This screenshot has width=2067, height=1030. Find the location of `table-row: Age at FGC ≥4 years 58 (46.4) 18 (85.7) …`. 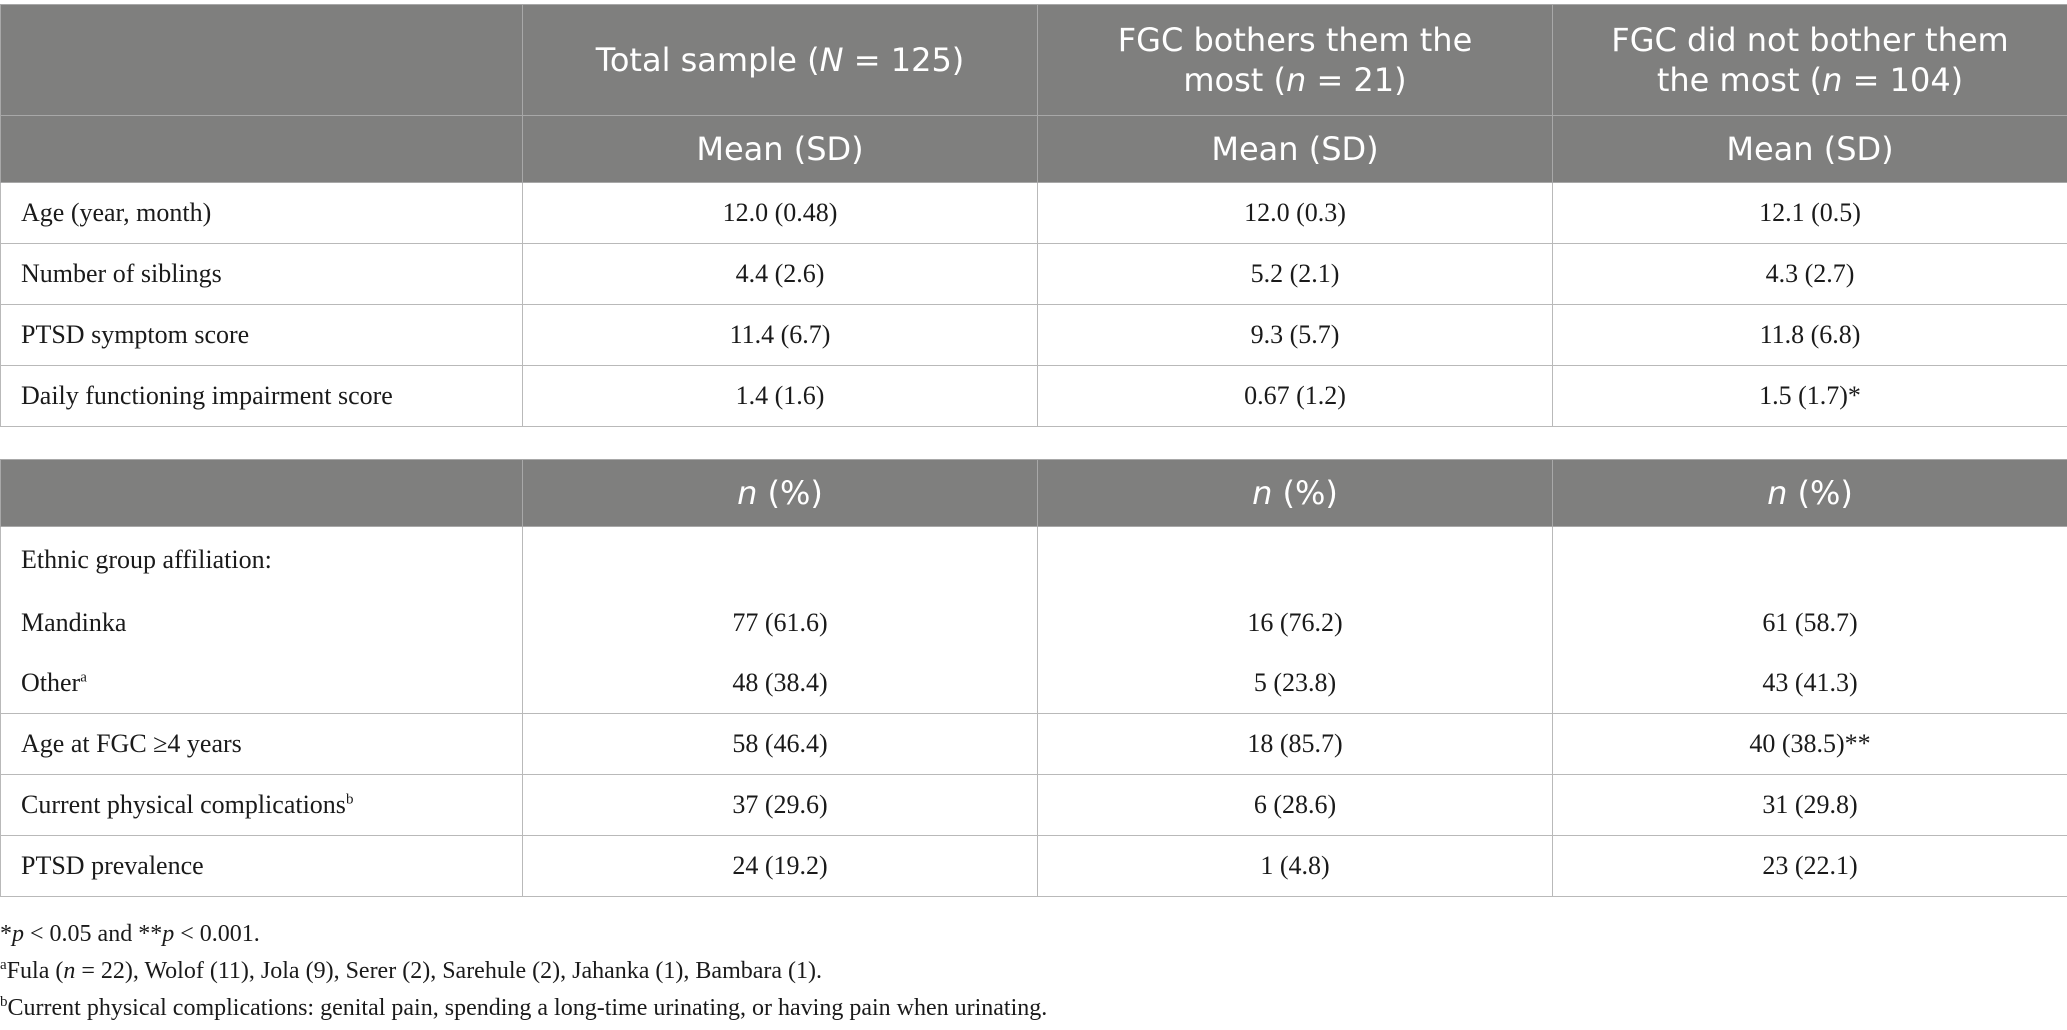

table-row: Age at FGC ≥4 years 58 (46.4) 18 (85.7) … is located at coordinates (1033, 744).